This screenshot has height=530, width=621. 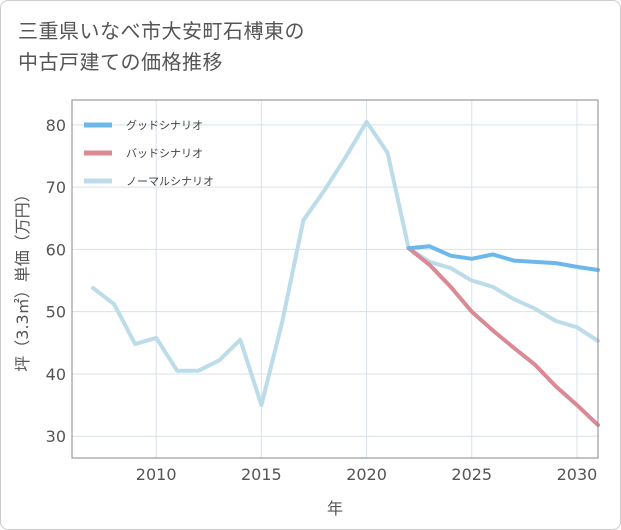 I want to click on x-tick-label: 2010, so click(x=156, y=474).